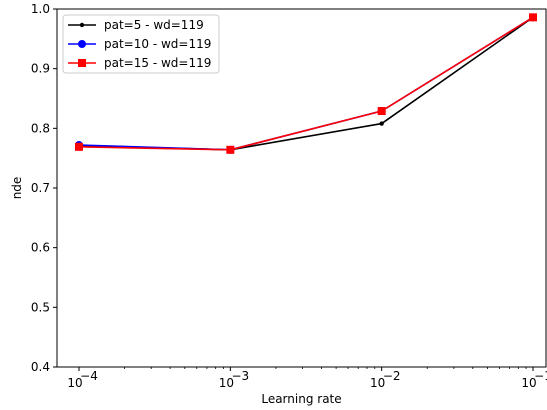 This screenshot has height=410, width=547. I want to click on legend-item: pat=5 - wd=119, so click(136, 25).